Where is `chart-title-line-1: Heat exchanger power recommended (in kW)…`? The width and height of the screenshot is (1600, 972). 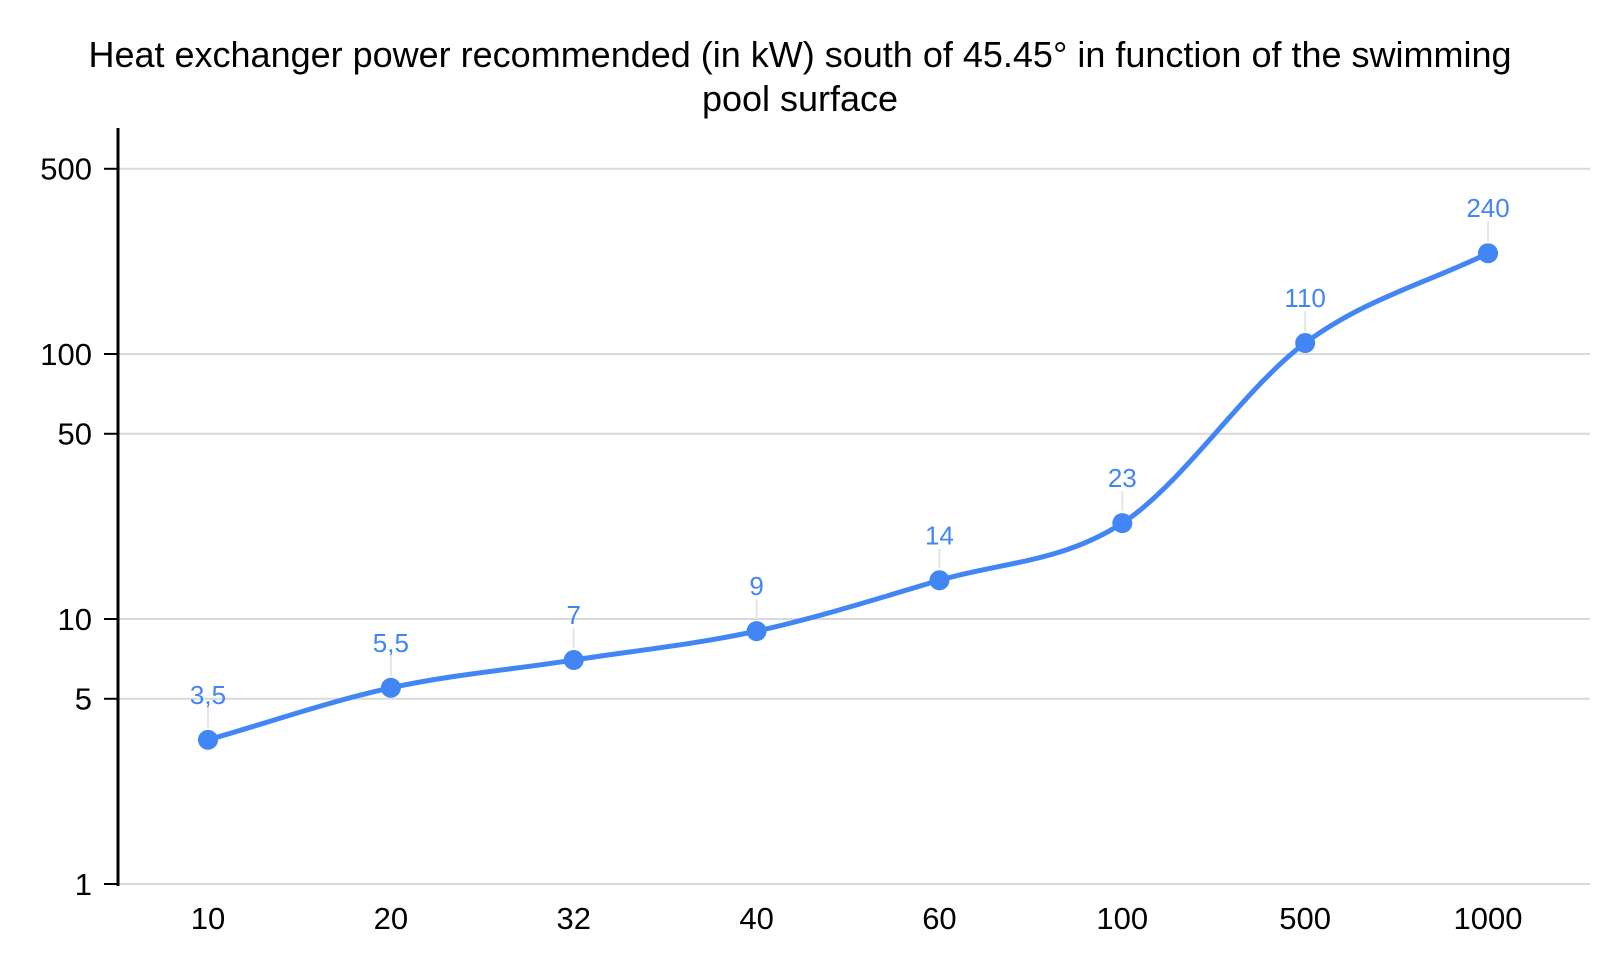 chart-title-line-1: Heat exchanger power recommended (in kW)… is located at coordinates (800, 54).